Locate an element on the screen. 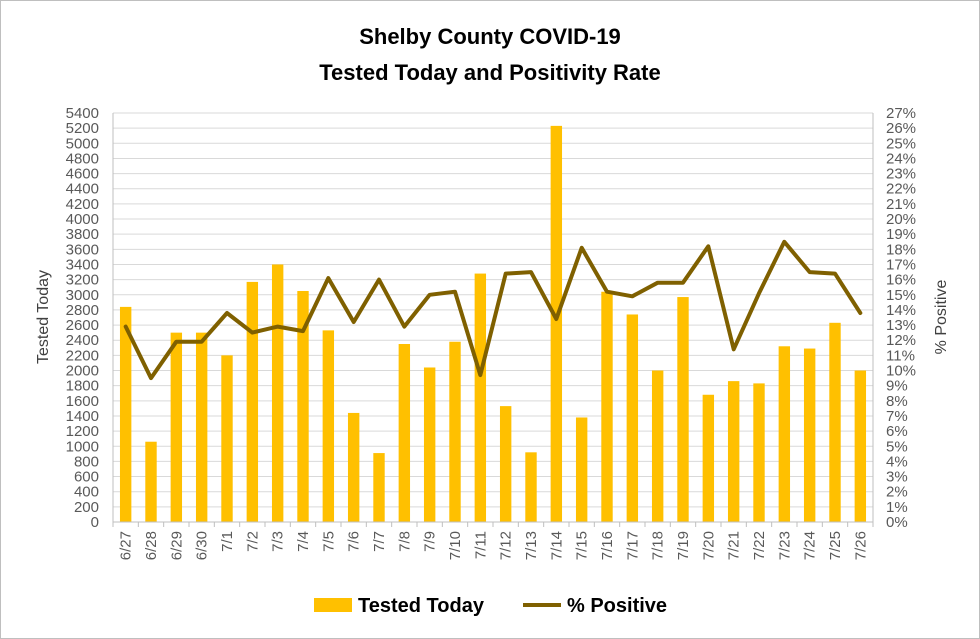 The width and height of the screenshot is (980, 639). right-tick-label: 8% is located at coordinates (897, 401).